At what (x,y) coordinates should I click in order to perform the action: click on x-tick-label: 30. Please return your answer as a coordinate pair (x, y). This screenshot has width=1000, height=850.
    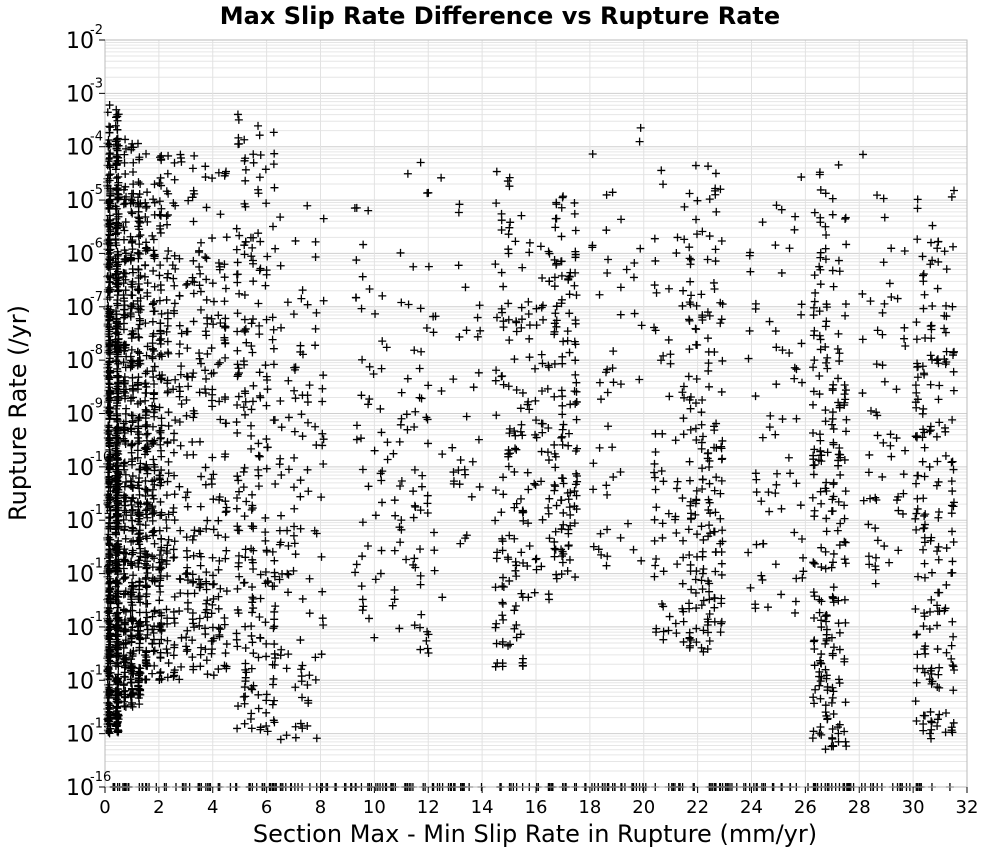
    Looking at the image, I should click on (913, 807).